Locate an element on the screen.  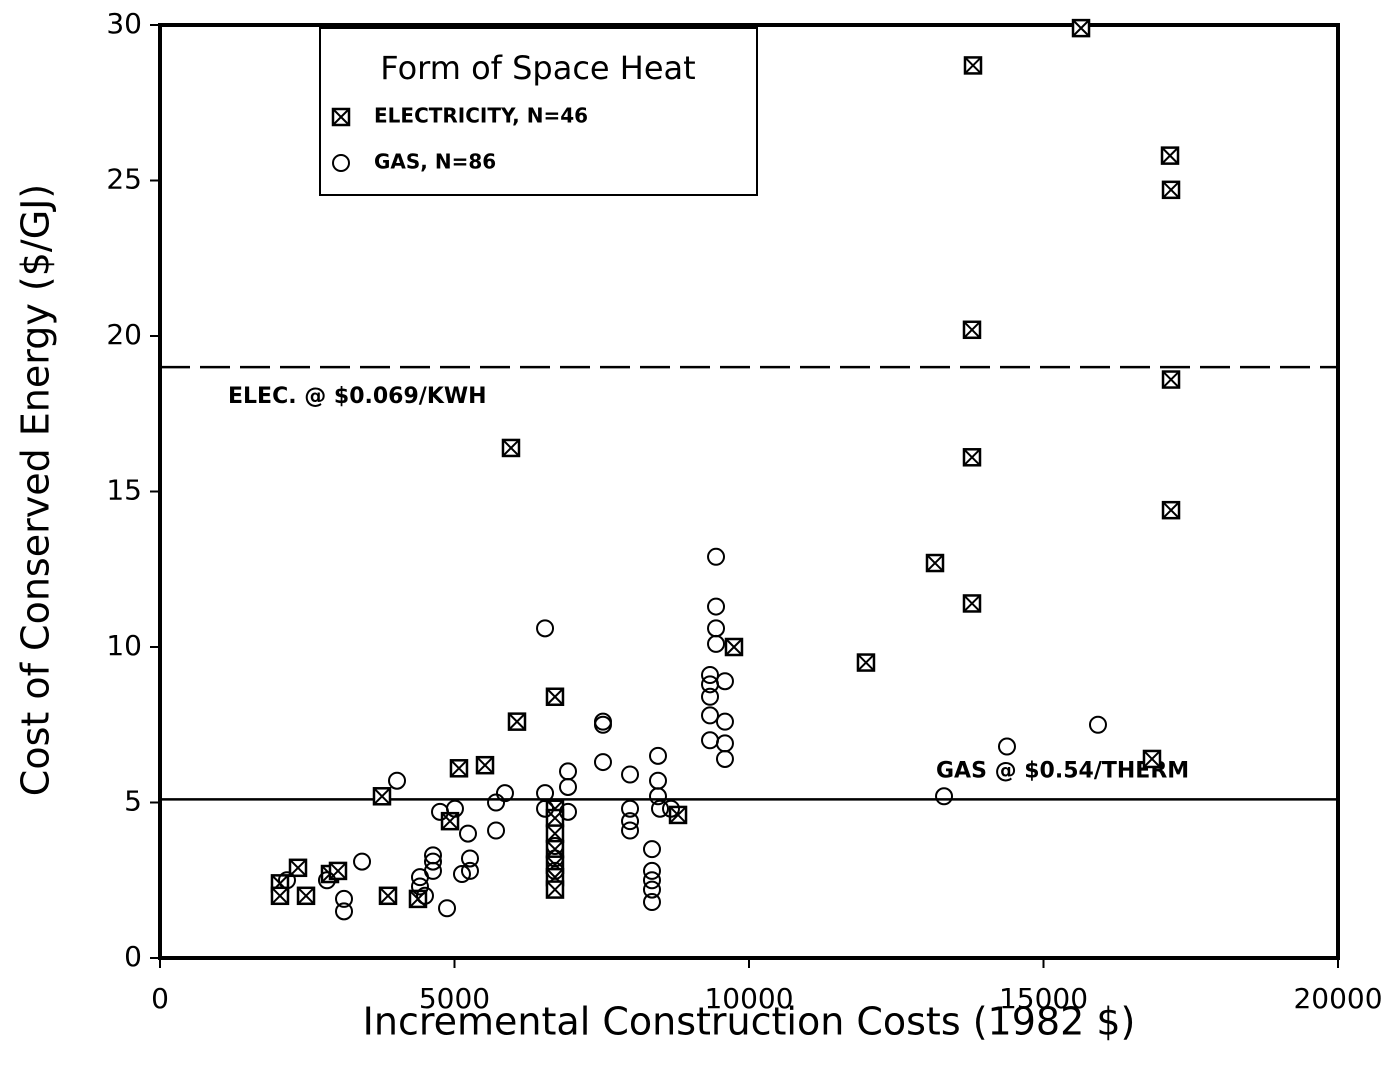
y-tick-label: 15 is located at coordinates (124, 490).